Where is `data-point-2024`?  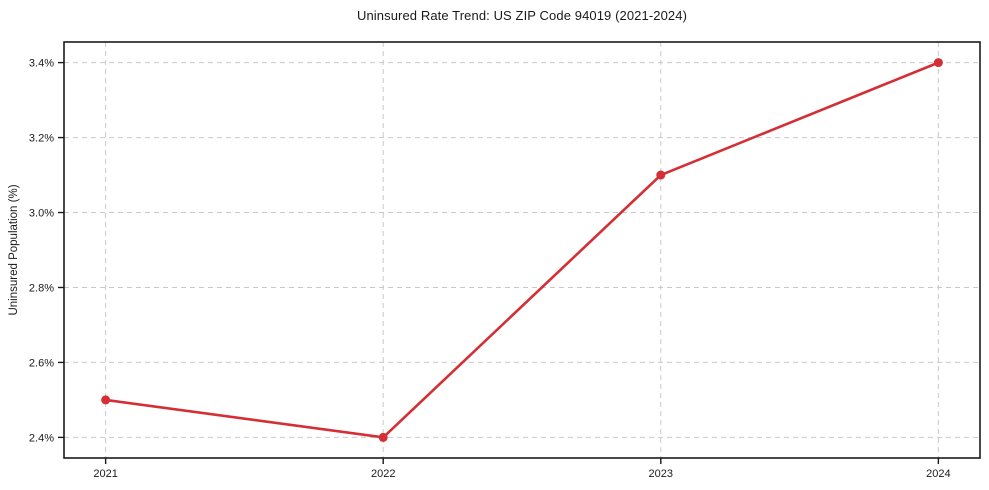
data-point-2024 is located at coordinates (938, 63).